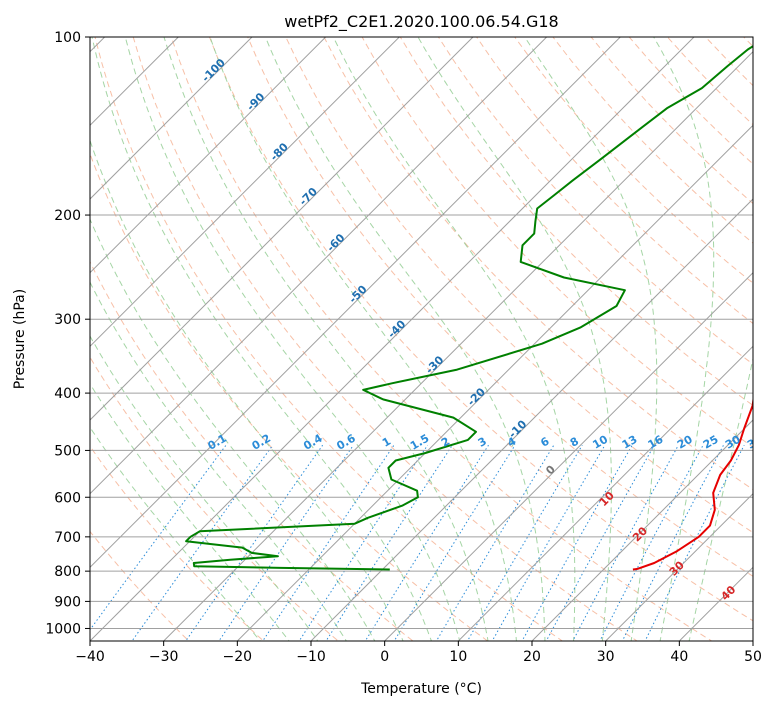  Describe the element at coordinates (67, 394) in the screenshot. I see `y-tick-label: 400` at that location.